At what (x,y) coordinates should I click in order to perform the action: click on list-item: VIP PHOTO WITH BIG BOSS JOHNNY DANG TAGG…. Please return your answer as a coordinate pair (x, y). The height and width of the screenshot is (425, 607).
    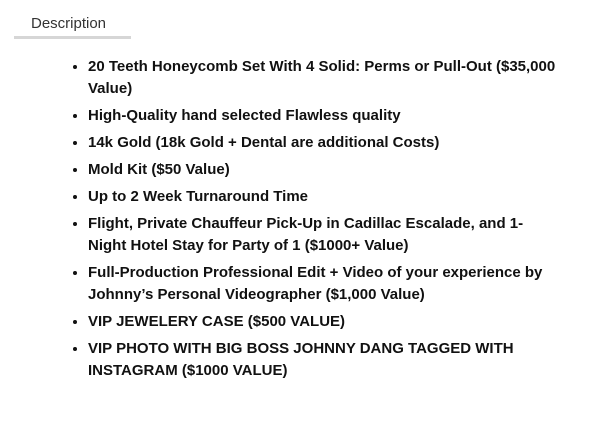
    Looking at the image, I should click on (323, 359).